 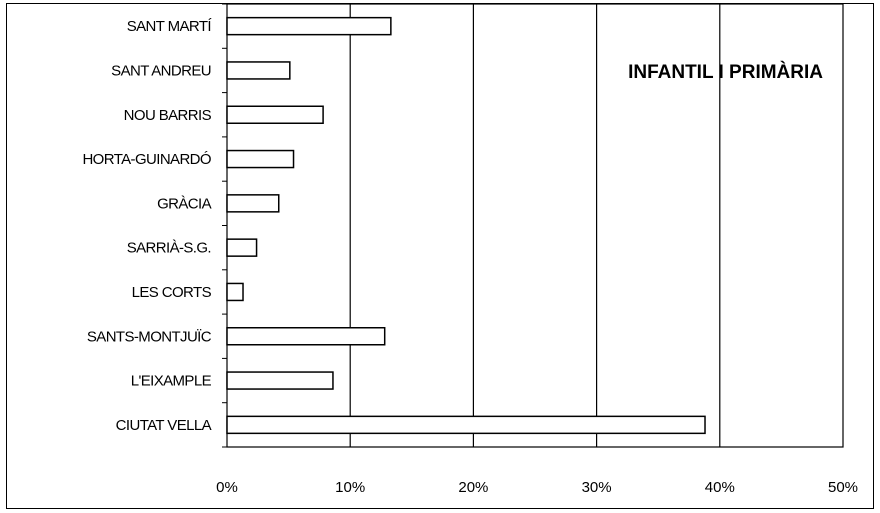 I want to click on category-label: SARRIÀ-S.G., so click(x=169, y=248).